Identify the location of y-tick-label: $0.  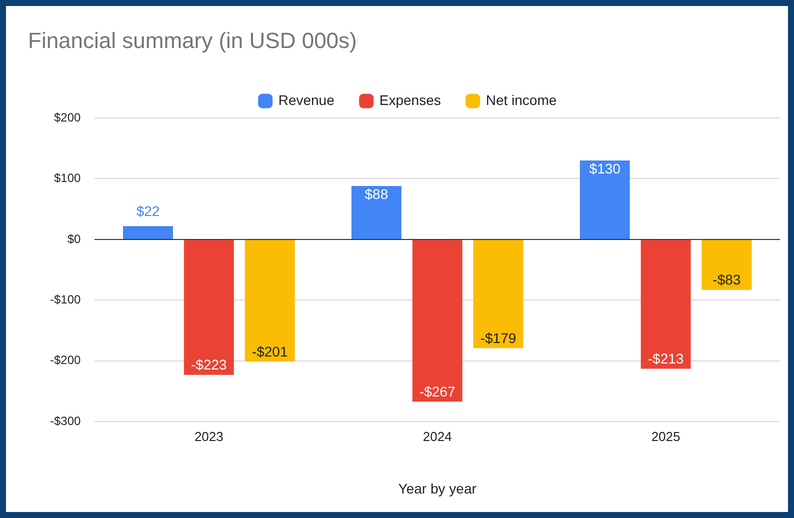
(74, 239).